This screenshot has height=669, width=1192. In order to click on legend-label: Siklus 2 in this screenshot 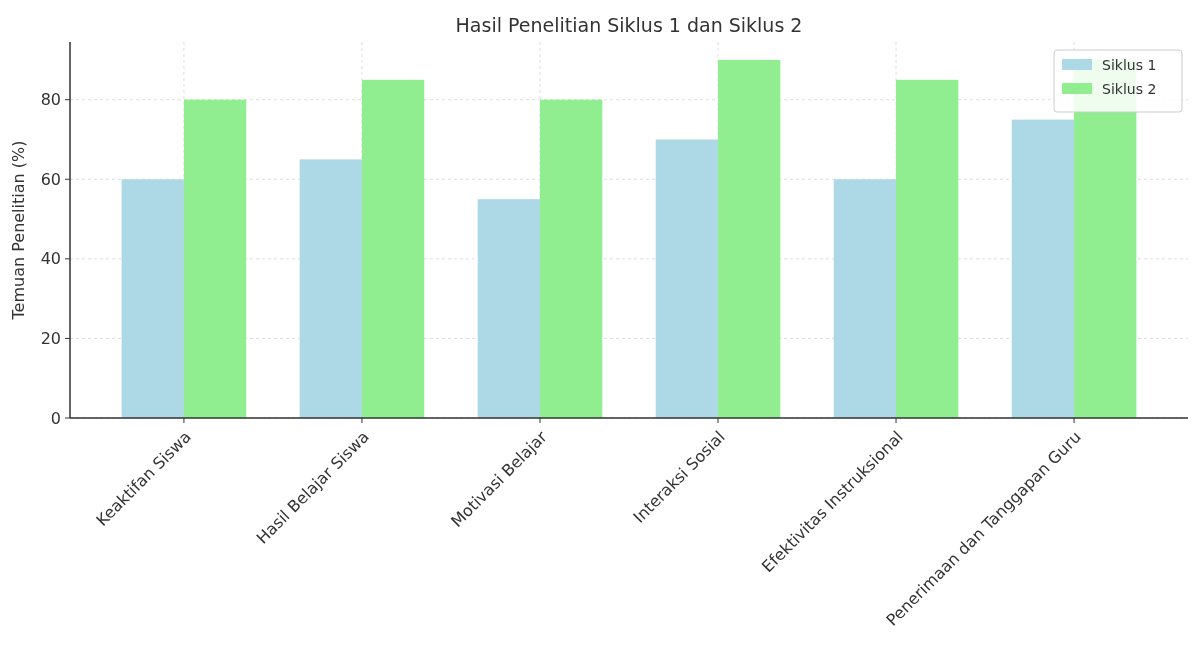, I will do `click(1129, 88)`.